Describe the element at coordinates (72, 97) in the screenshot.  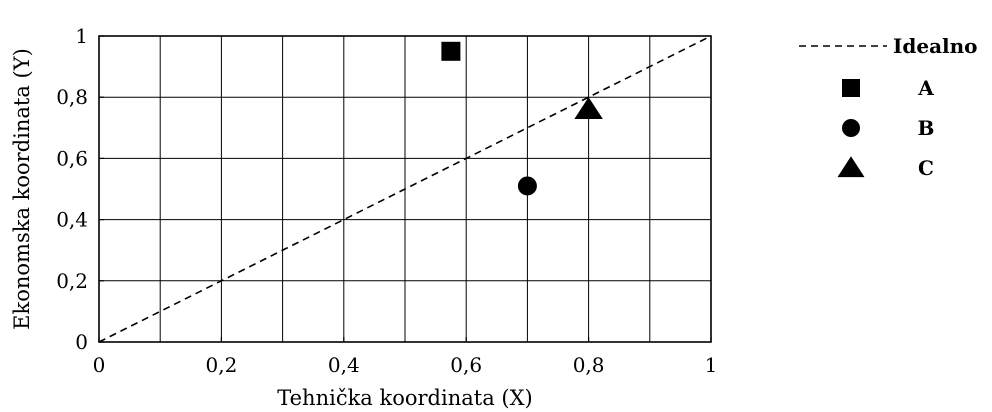
I see `y-tick-label: 0,8` at that location.